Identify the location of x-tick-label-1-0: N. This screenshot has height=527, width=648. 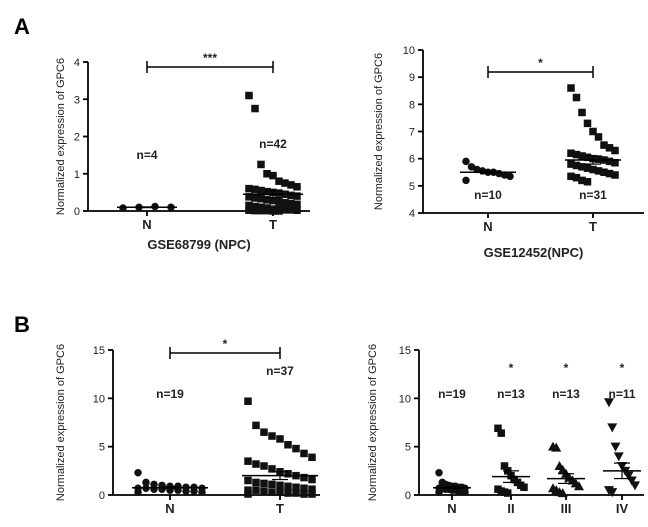
(487, 226).